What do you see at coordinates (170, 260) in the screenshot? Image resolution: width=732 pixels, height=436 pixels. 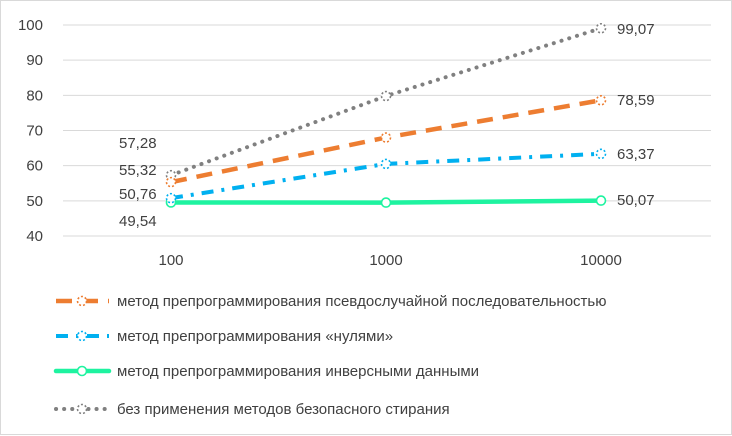 I see `x-tick-label: 100` at bounding box center [170, 260].